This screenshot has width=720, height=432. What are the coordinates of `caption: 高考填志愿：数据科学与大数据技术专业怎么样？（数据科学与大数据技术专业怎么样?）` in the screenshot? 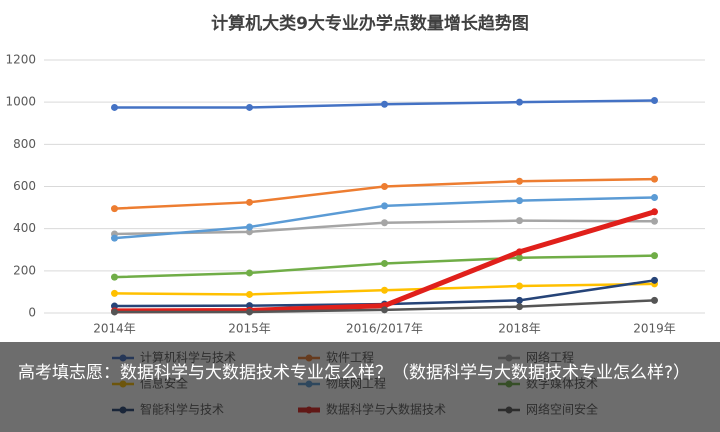 It's located at (354, 373).